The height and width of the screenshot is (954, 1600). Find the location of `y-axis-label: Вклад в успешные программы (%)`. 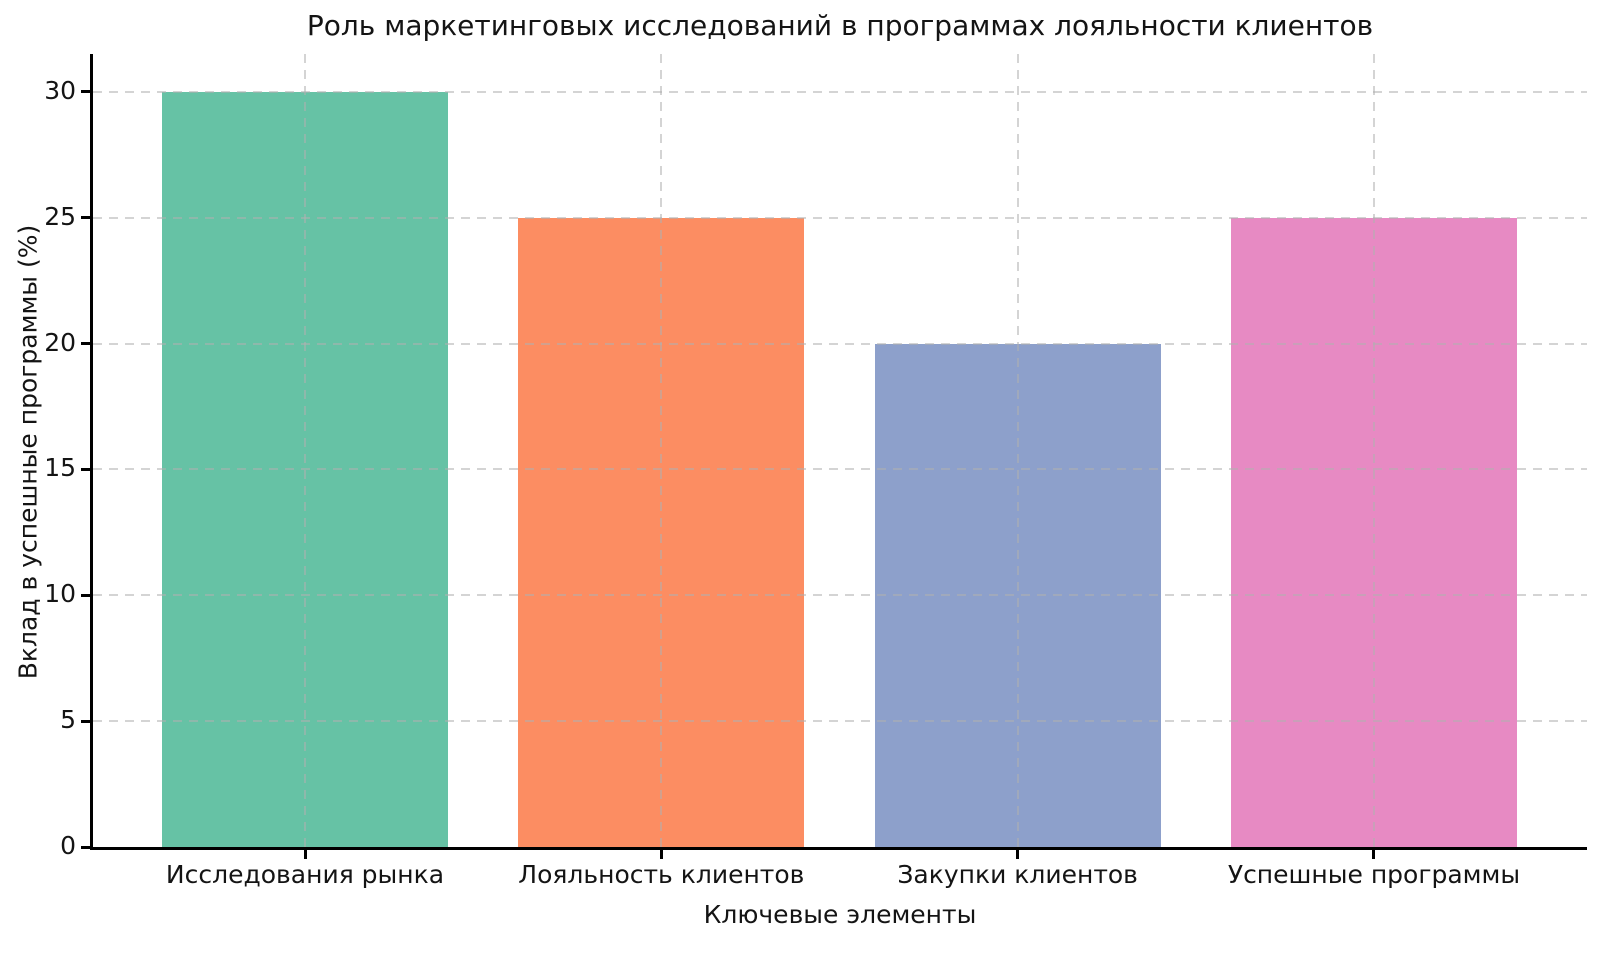

y-axis-label: Вклад в успешные программы (%) is located at coordinates (28, 452).